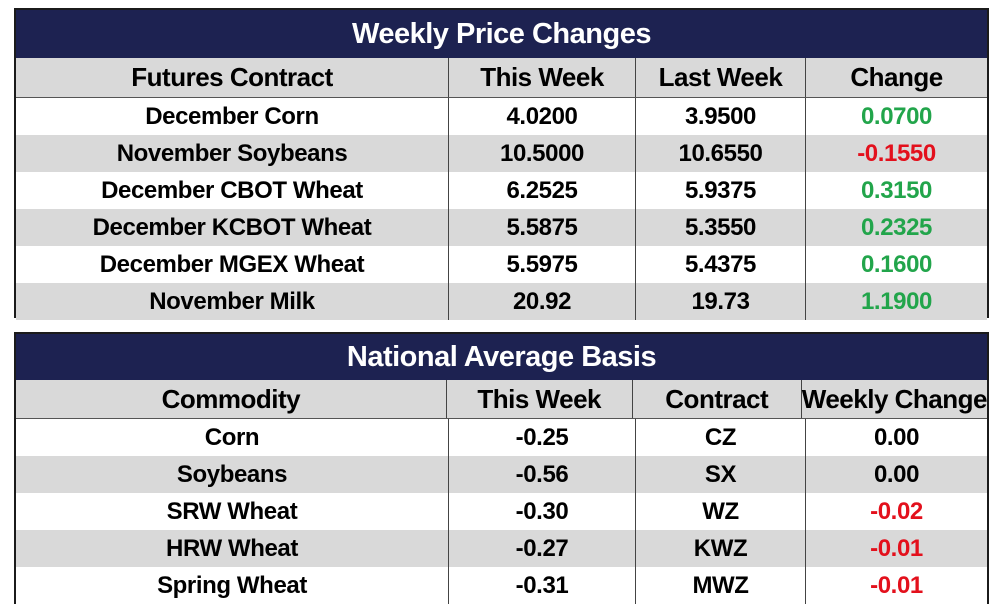  What do you see at coordinates (720, 585) in the screenshot?
I see `contract-code: MWZ` at bounding box center [720, 585].